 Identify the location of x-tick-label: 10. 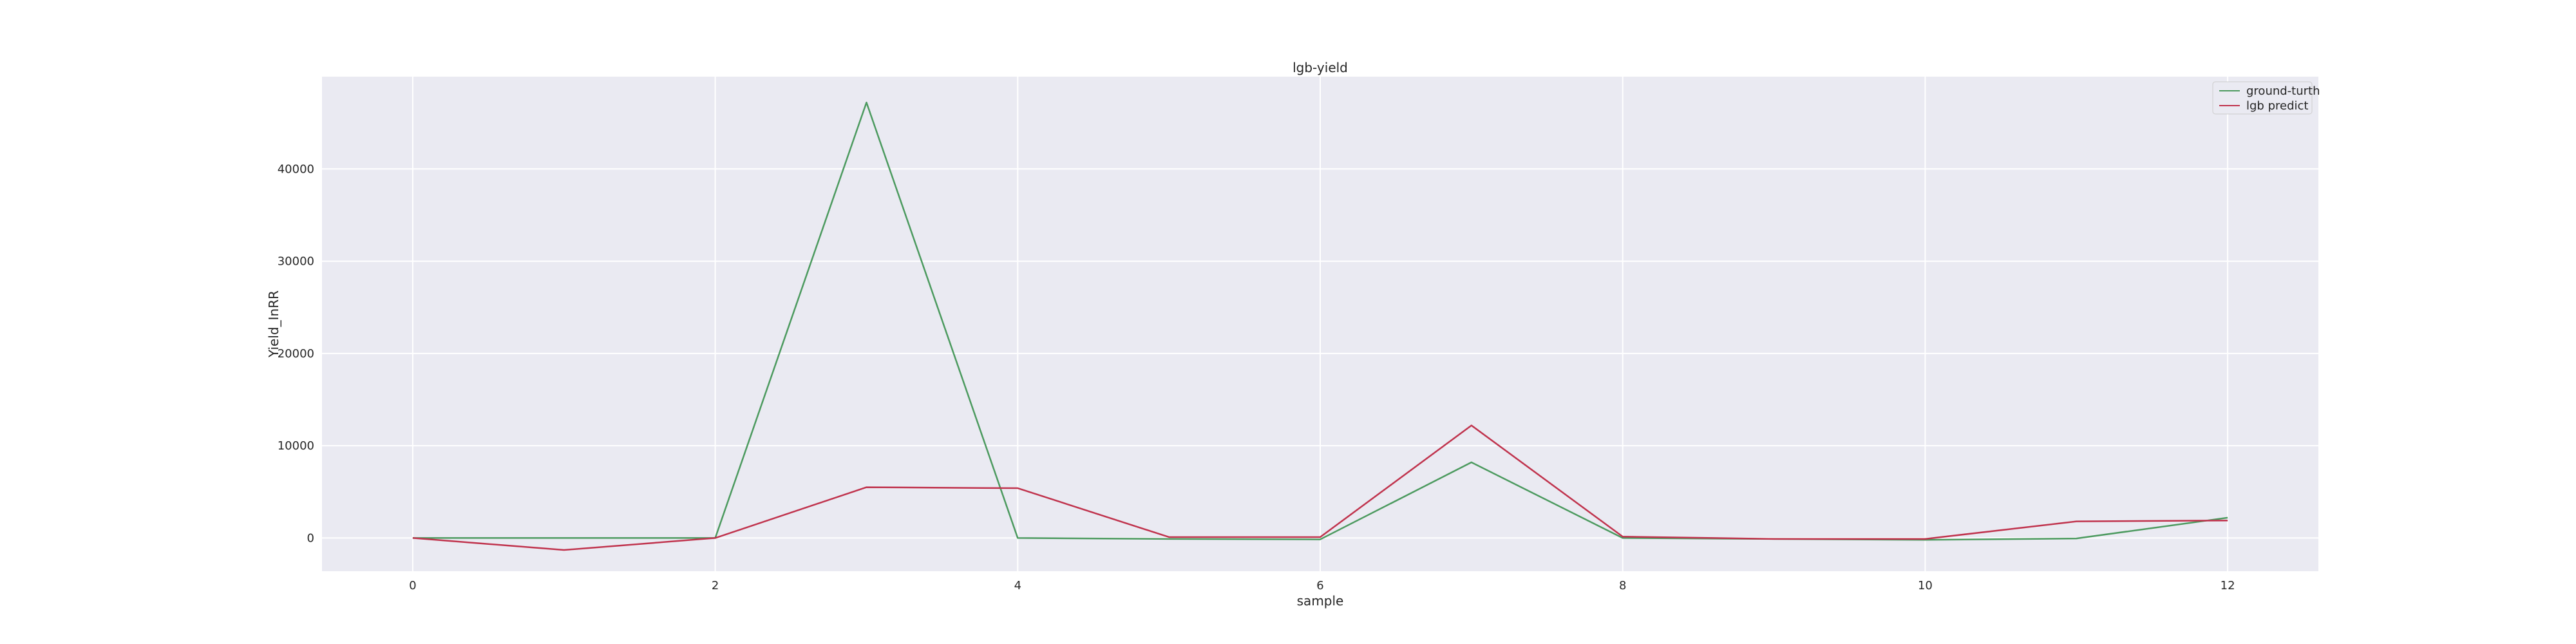
(1925, 586).